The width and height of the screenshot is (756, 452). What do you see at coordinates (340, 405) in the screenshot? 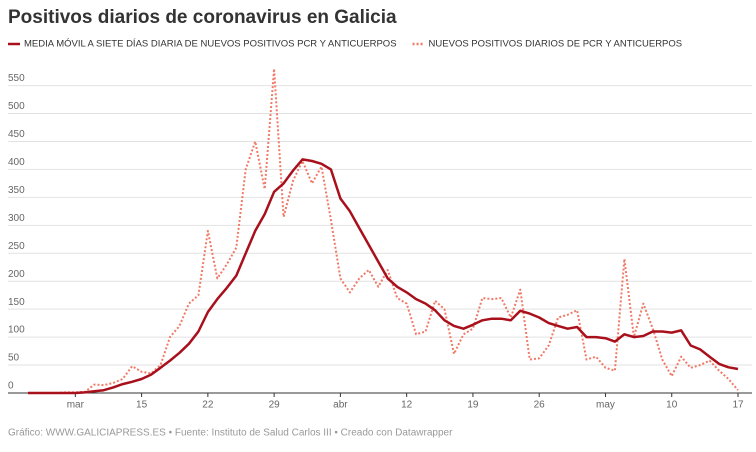
I see `x-tick-label: abr` at bounding box center [340, 405].